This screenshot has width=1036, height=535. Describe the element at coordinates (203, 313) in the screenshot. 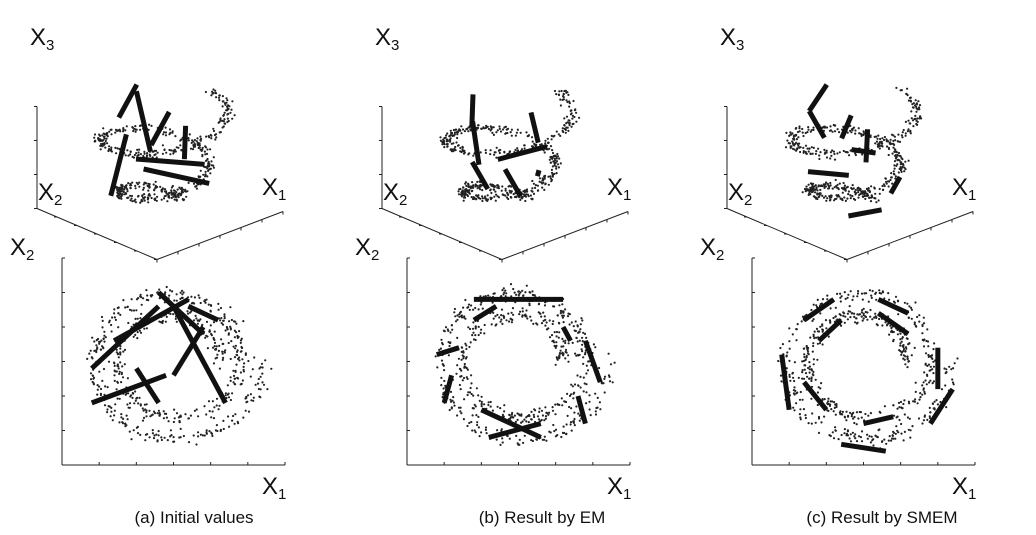

I see `a-bottom-local-pca-segment` at that location.